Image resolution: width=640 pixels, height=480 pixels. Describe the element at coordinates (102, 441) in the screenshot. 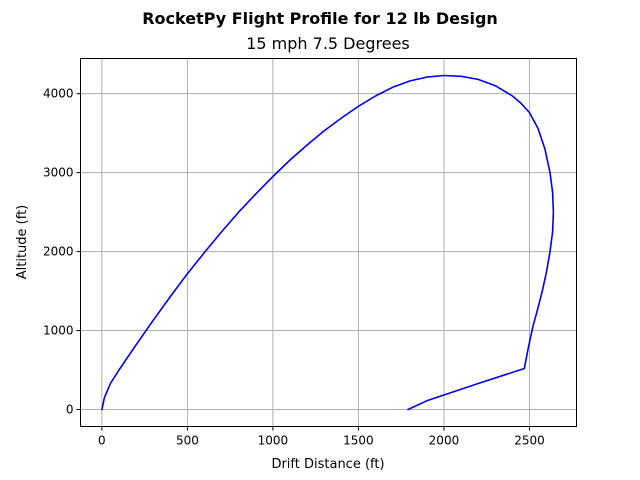

I see `x-tick-label: 0` at that location.